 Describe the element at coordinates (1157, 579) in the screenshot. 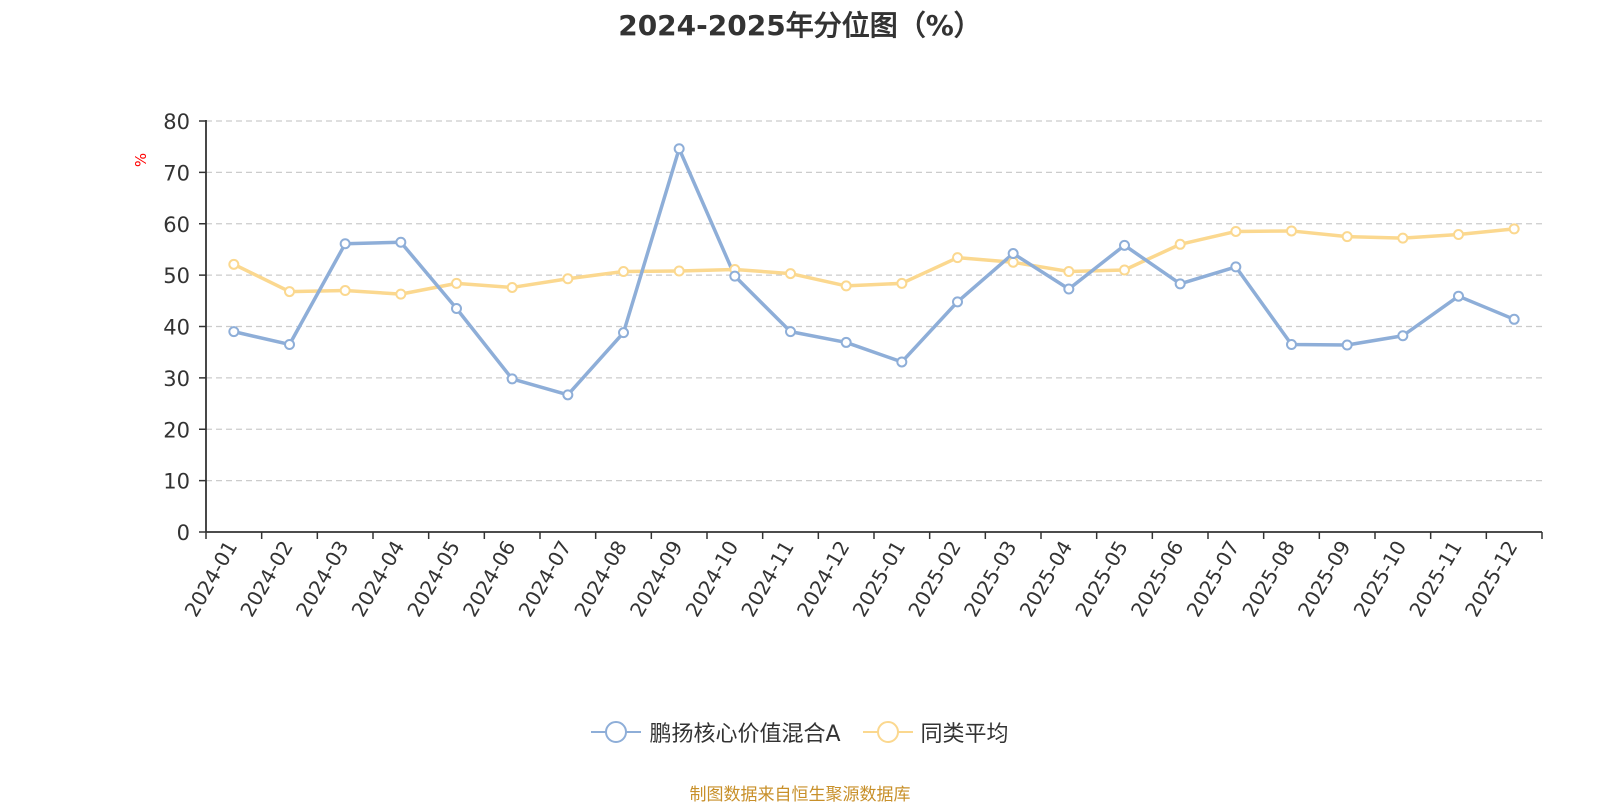

I see `x-tick-label: 2025-06` at that location.